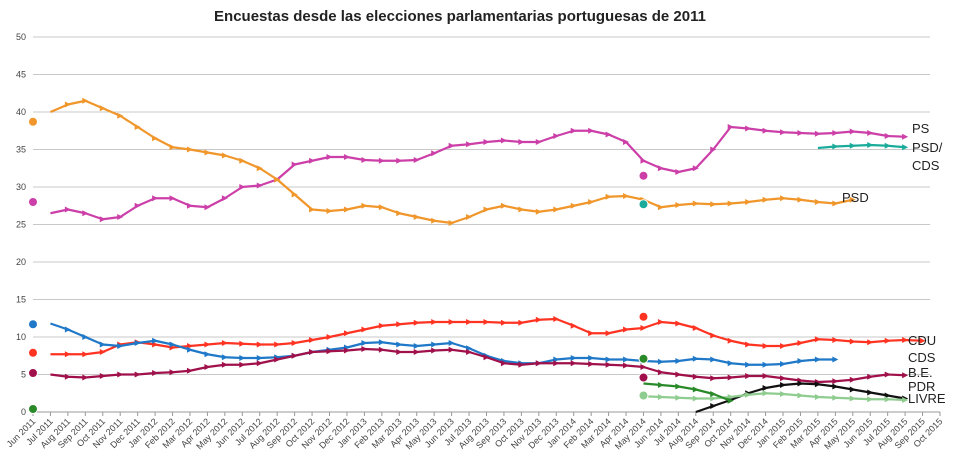 Image resolution: width=960 pixels, height=466 pixels. What do you see at coordinates (21, 75) in the screenshot?
I see `y-tick-label: 45` at bounding box center [21, 75].